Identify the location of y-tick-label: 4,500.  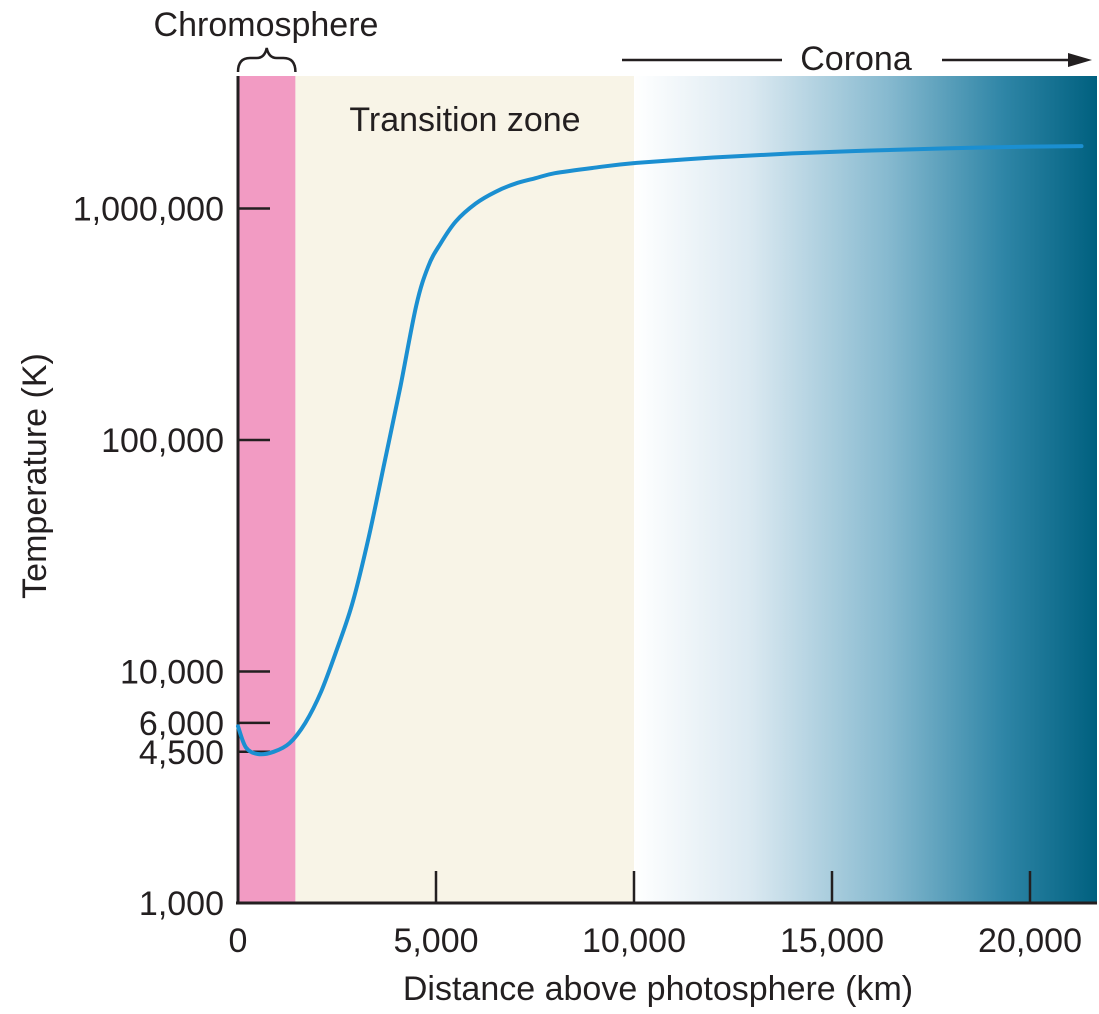
(181, 753).